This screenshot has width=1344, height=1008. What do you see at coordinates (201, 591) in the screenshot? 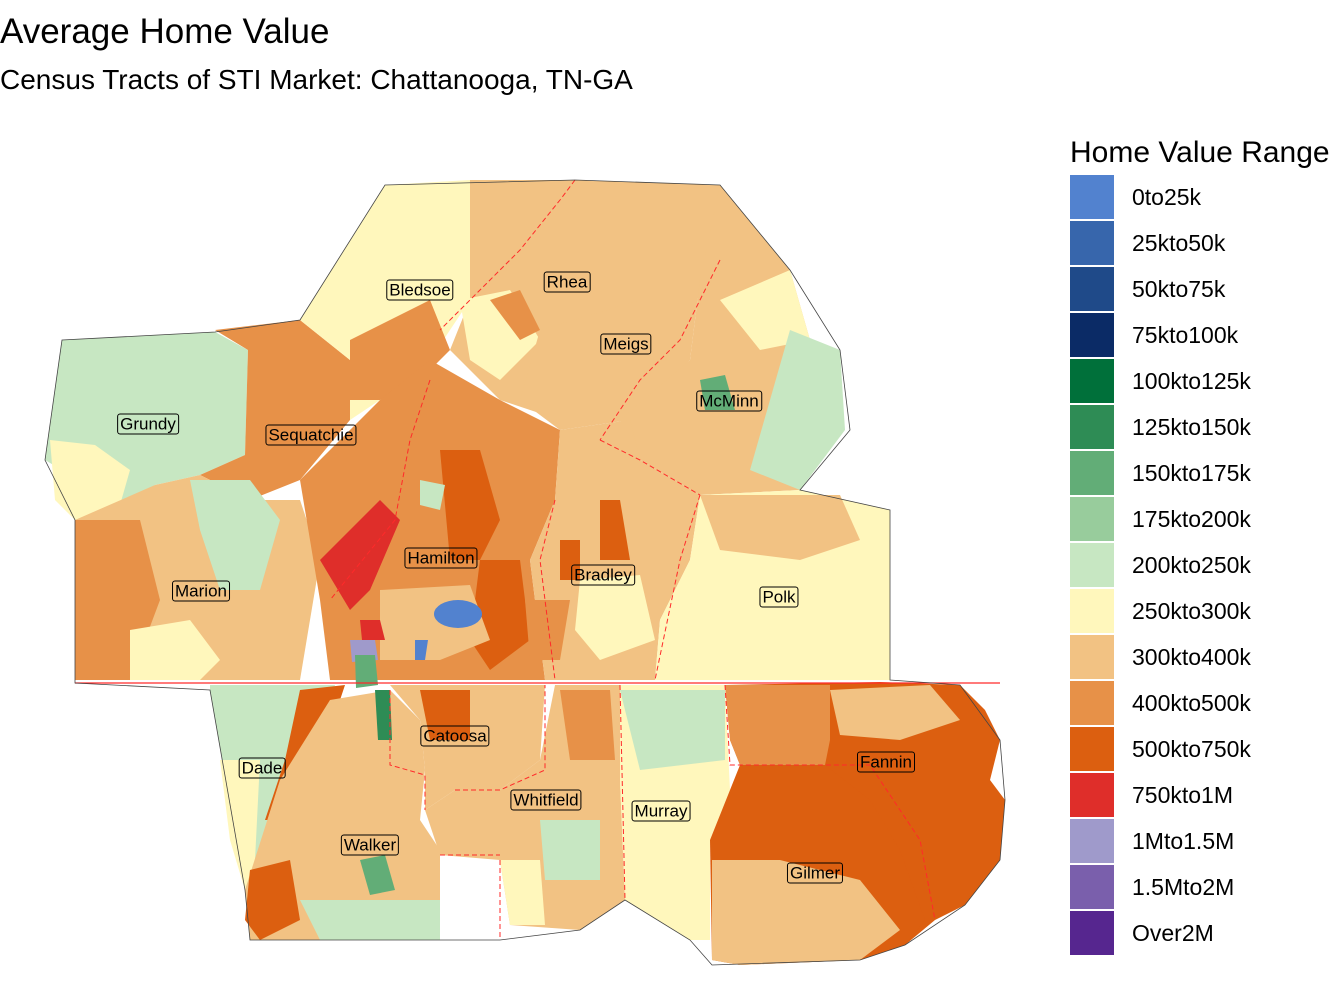
I see `county-label-marion: Marion` at bounding box center [201, 591].